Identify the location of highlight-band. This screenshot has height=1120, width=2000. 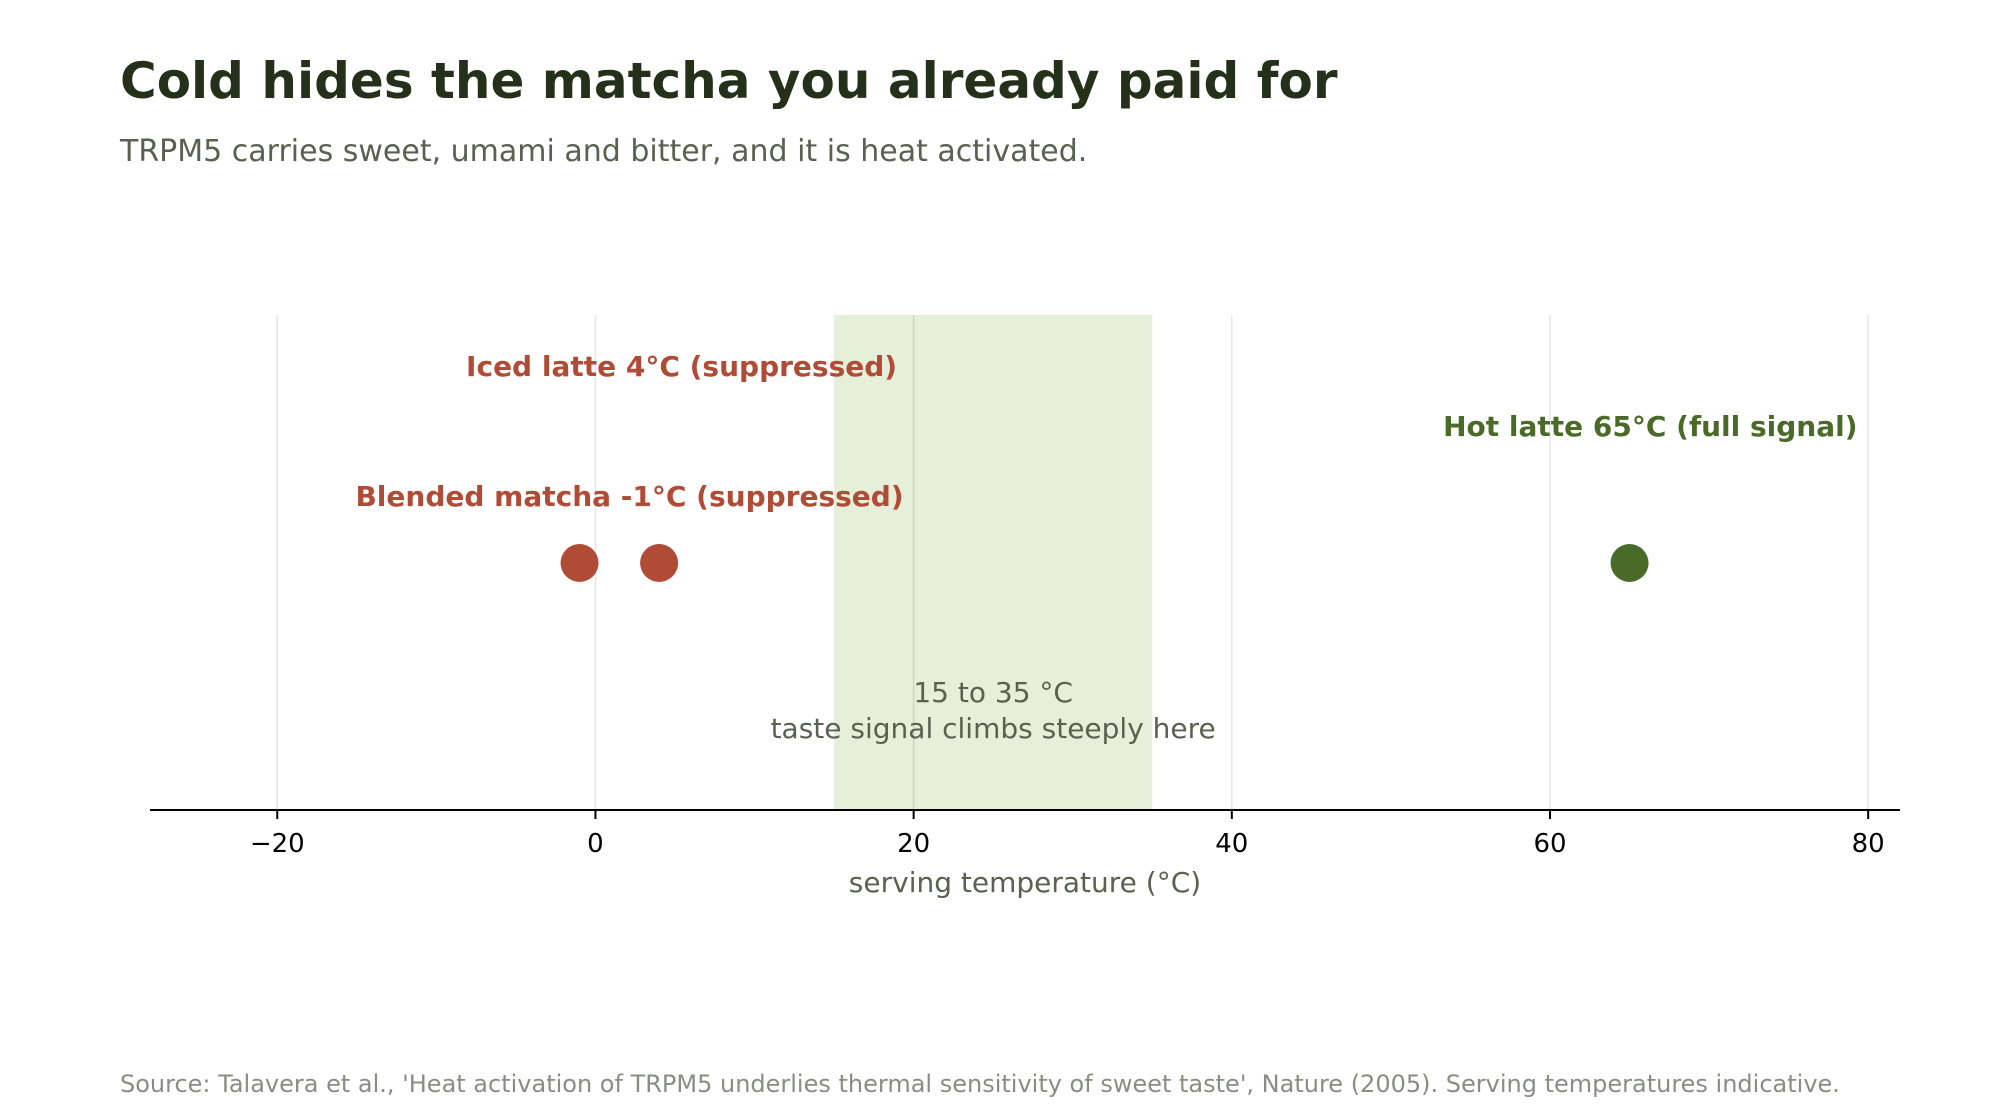
(993, 562).